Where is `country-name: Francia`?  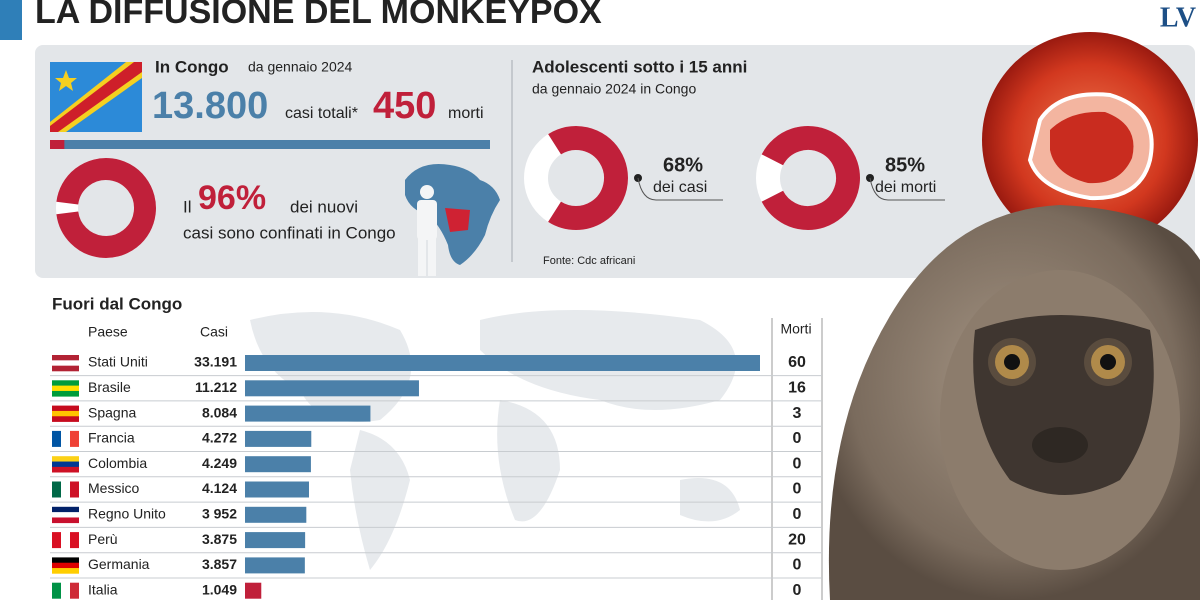
country-name: Francia is located at coordinates (111, 438).